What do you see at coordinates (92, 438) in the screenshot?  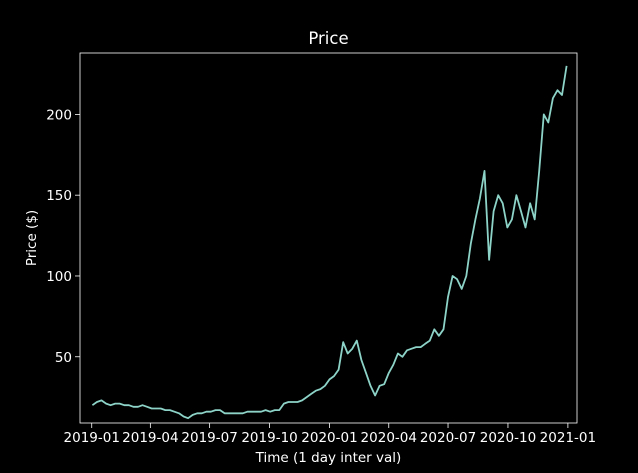 I see `x-tick-label: 2019-01` at bounding box center [92, 438].